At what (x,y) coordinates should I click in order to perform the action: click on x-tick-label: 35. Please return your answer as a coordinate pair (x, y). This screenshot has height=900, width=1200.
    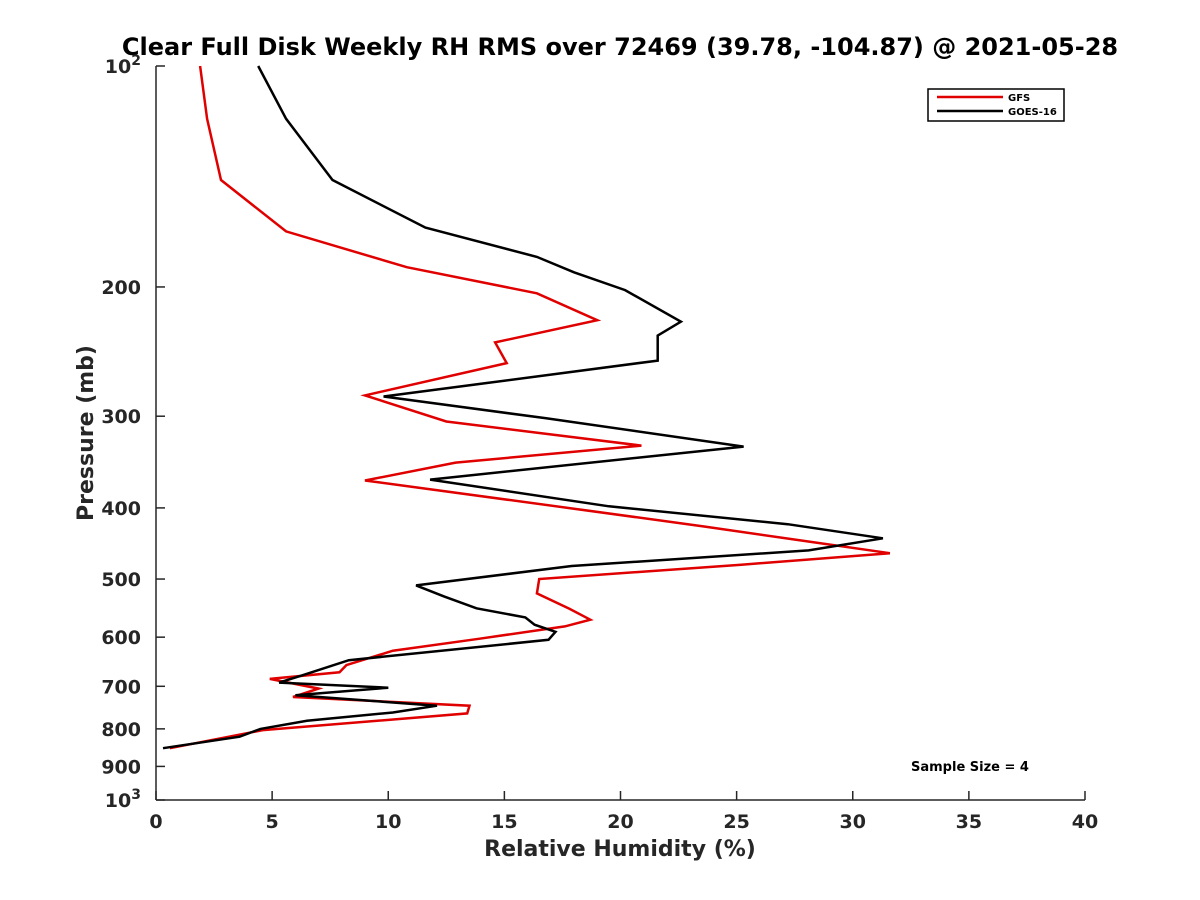
    Looking at the image, I should click on (969, 822).